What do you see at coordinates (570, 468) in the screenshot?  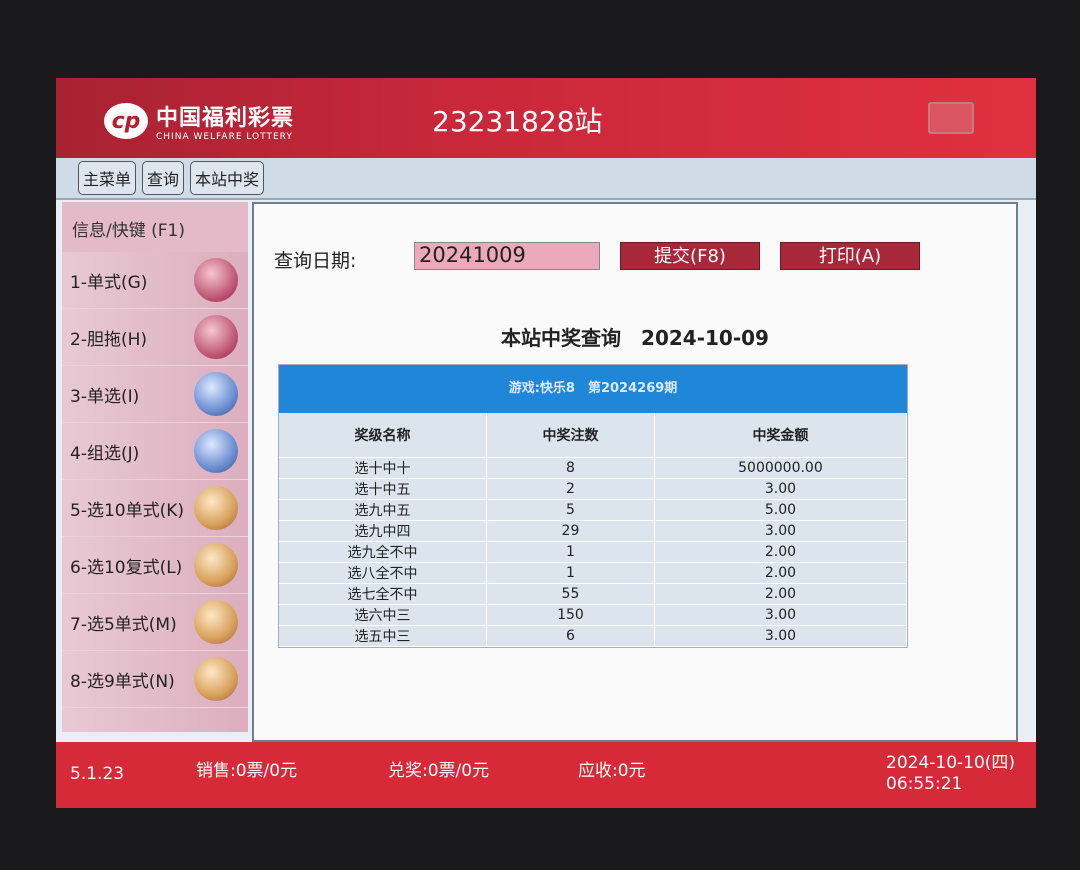 I see `winning-count: 8` at bounding box center [570, 468].